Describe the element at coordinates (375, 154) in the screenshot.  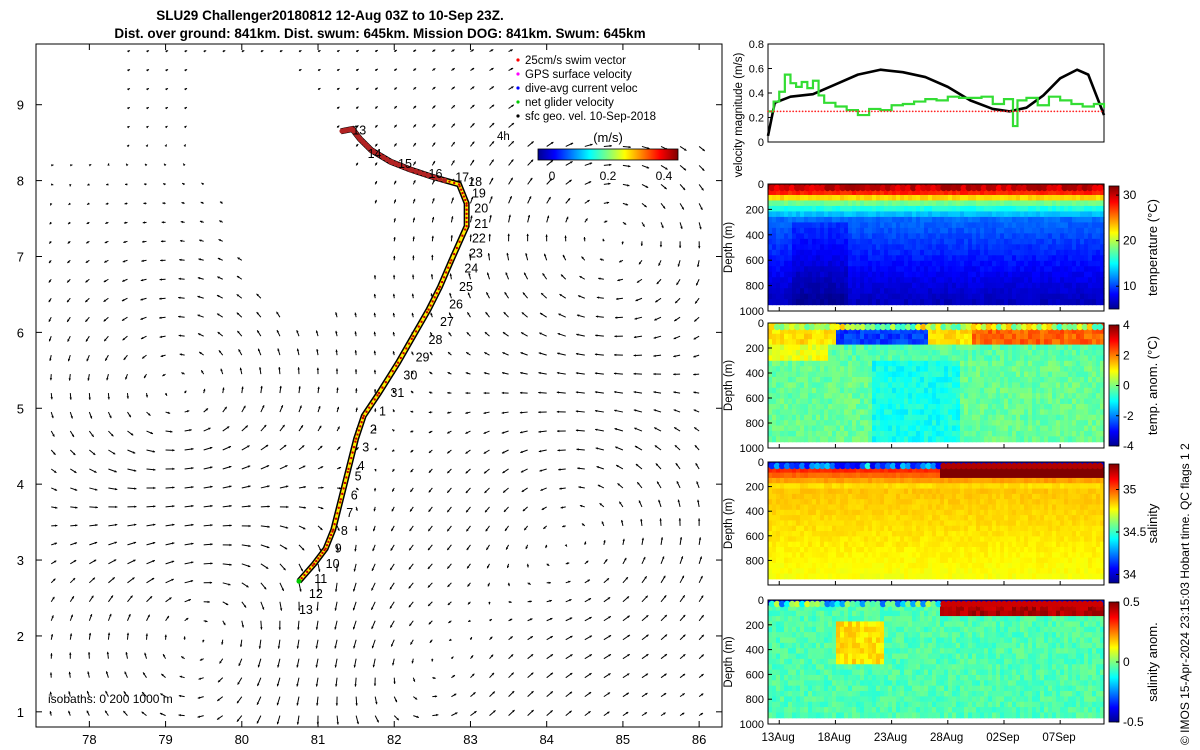
I see `day-label-1: 14` at that location.